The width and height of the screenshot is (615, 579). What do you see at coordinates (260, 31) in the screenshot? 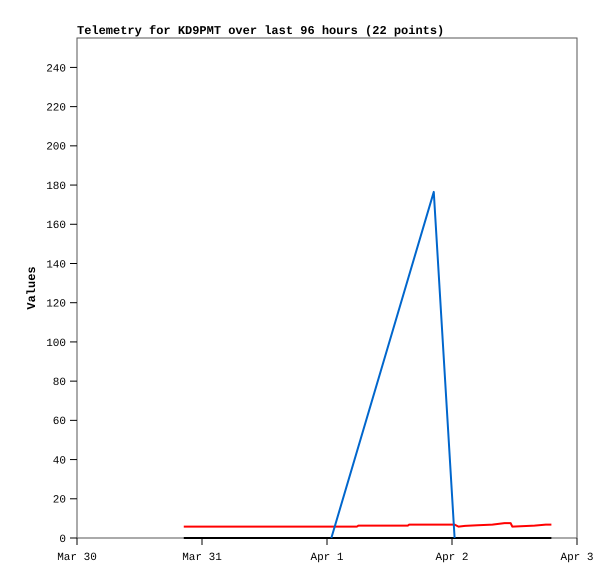
I see `chart-title: Telemetry for KD9PMT over last 96 hours (22 points)` at bounding box center [260, 31].